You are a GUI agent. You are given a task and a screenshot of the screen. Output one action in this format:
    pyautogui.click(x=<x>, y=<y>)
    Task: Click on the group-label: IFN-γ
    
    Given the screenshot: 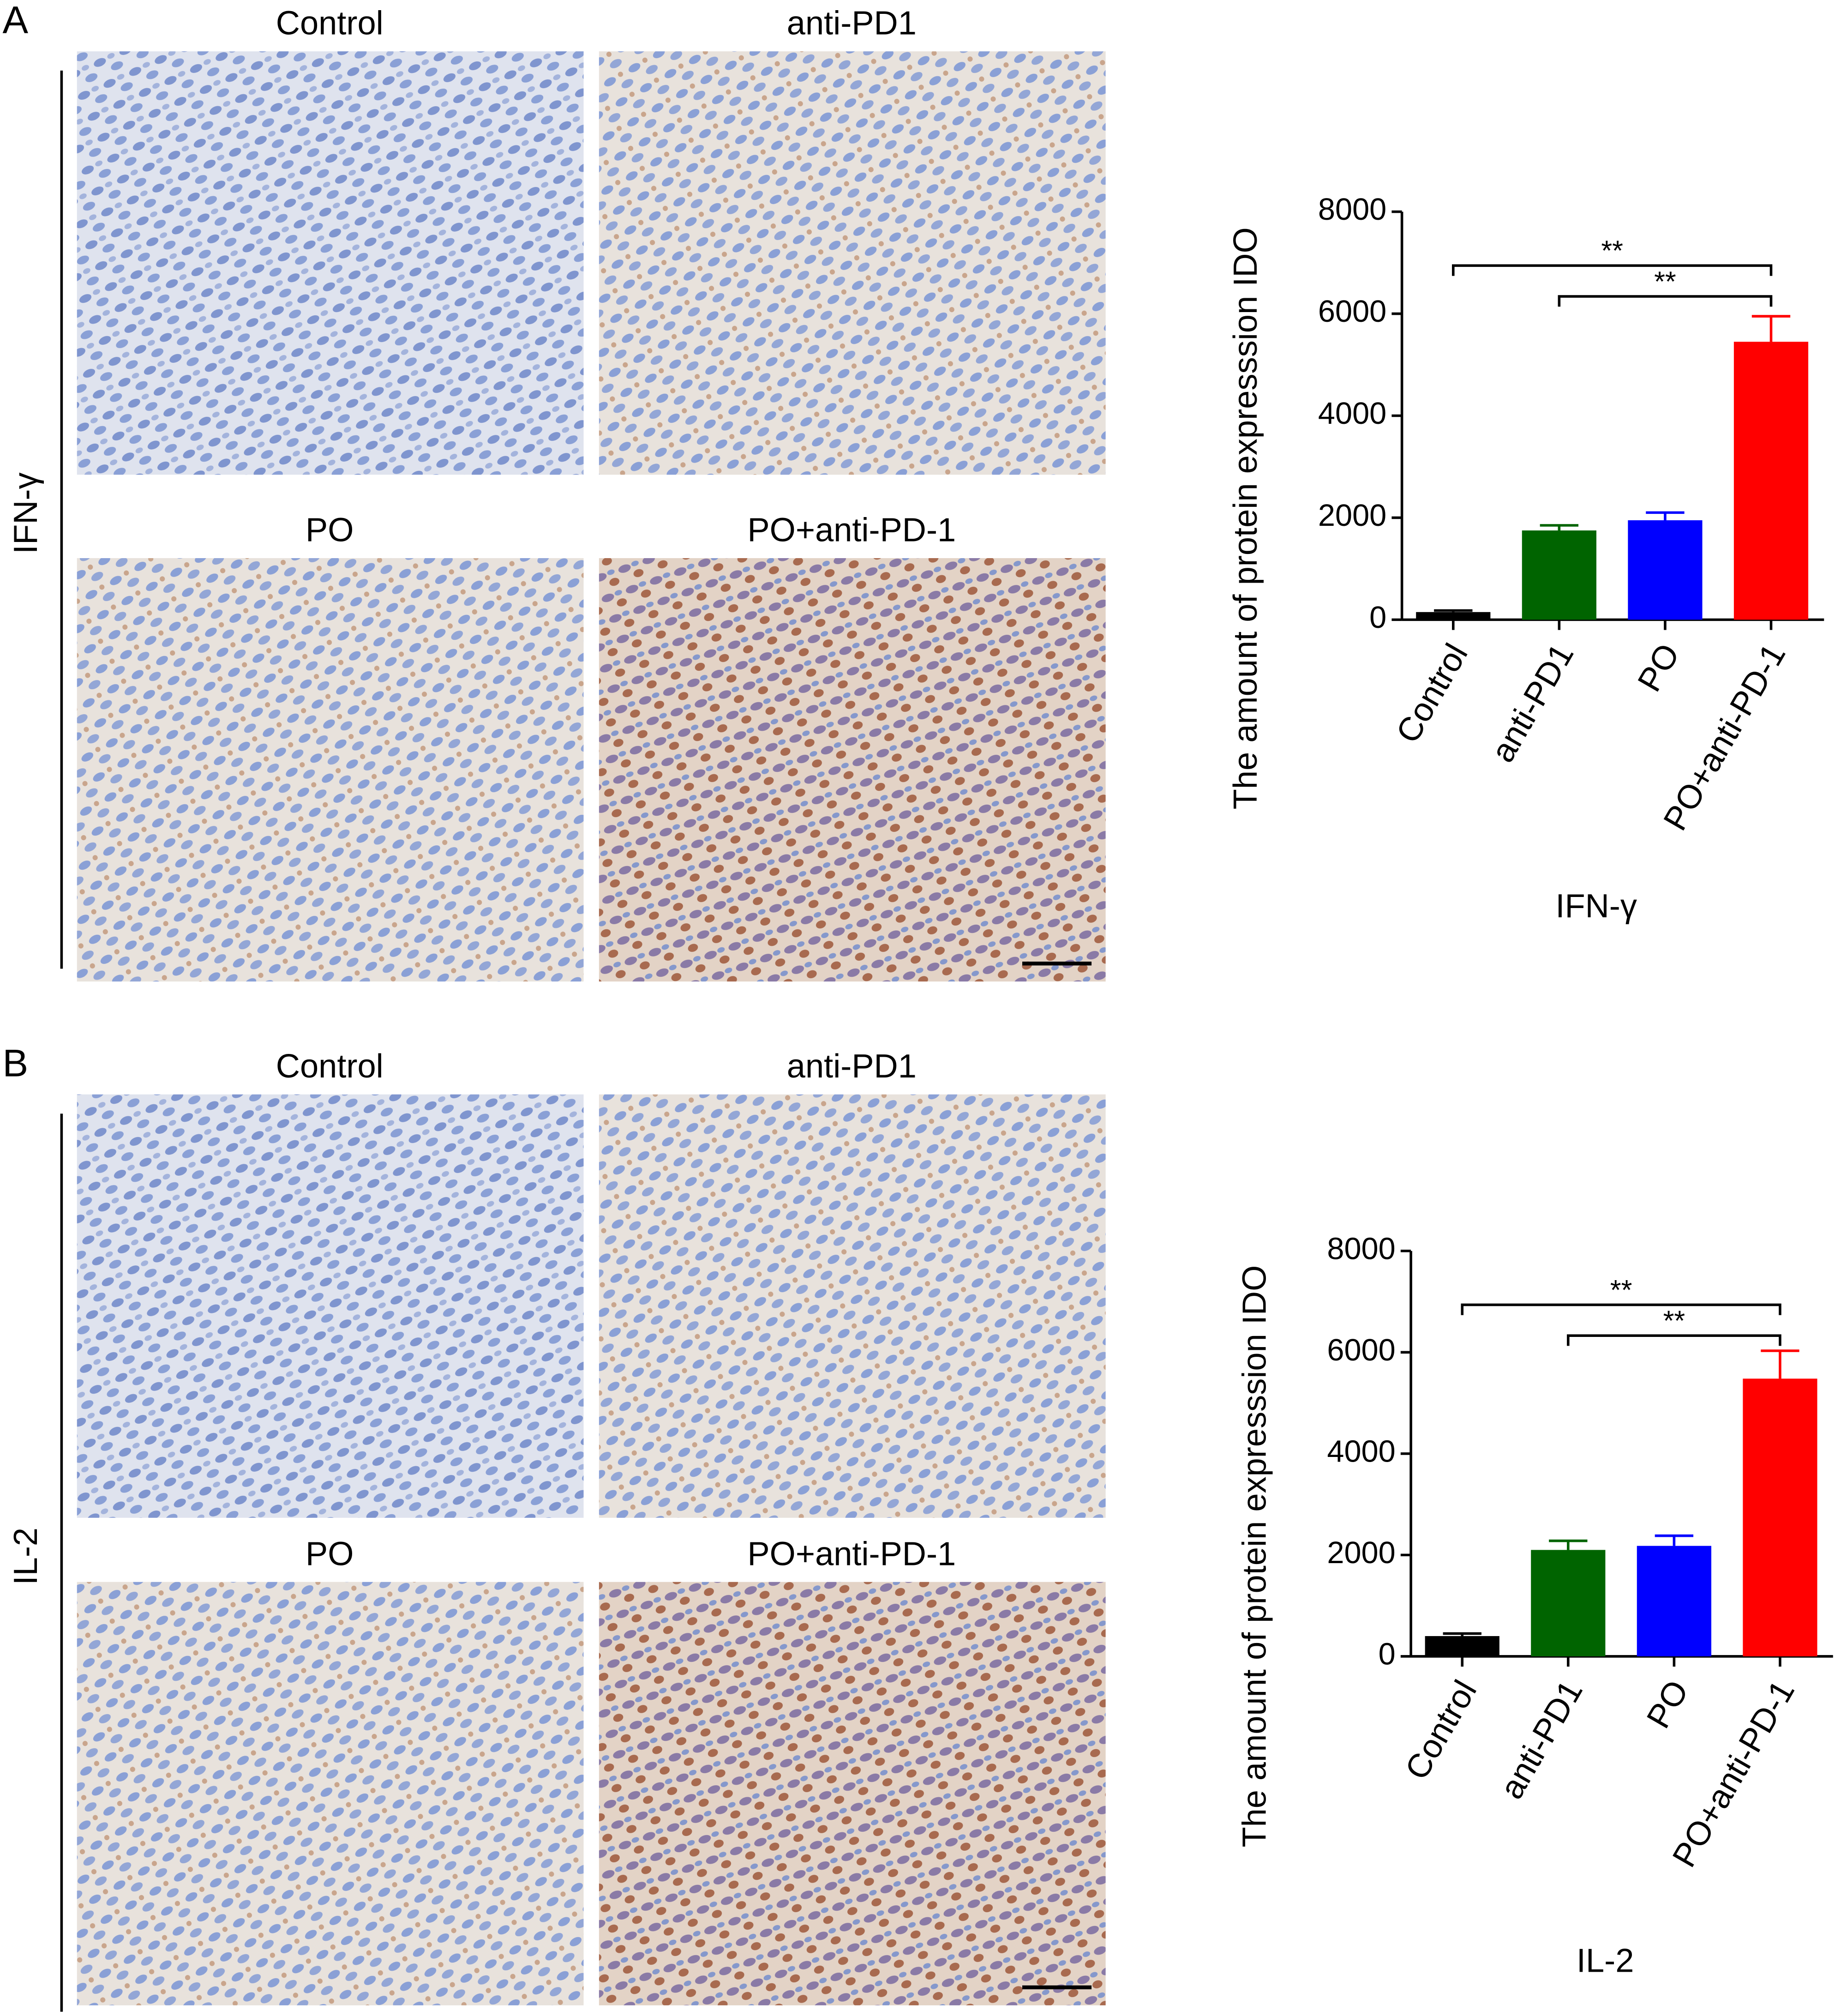 What is the action you would take?
    pyautogui.click(x=25, y=513)
    